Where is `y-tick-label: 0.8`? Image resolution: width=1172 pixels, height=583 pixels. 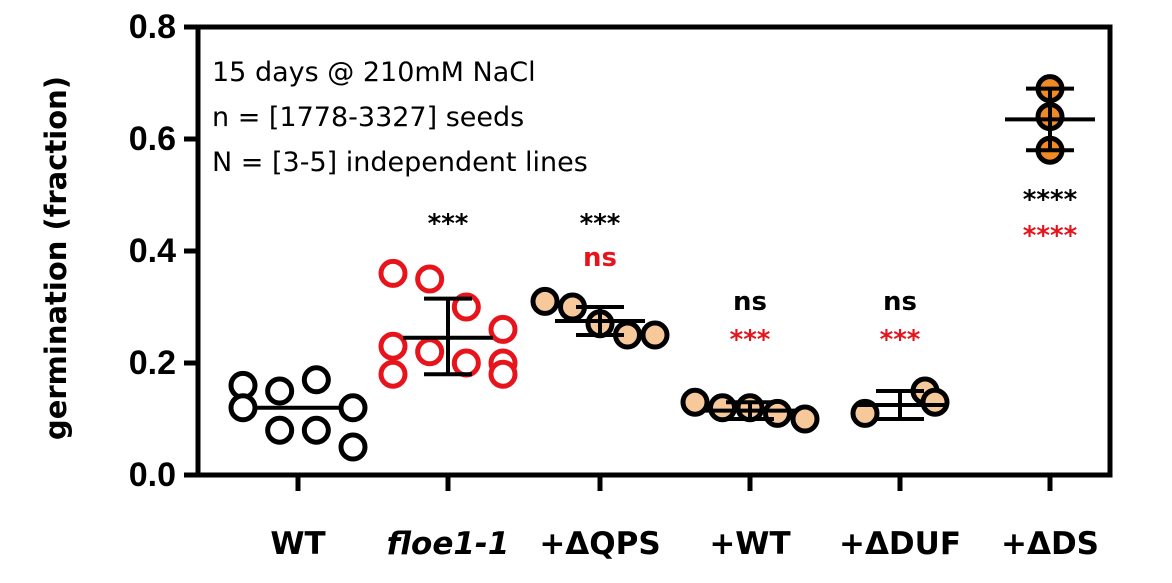
y-tick-label: 0.8 is located at coordinates (152, 27).